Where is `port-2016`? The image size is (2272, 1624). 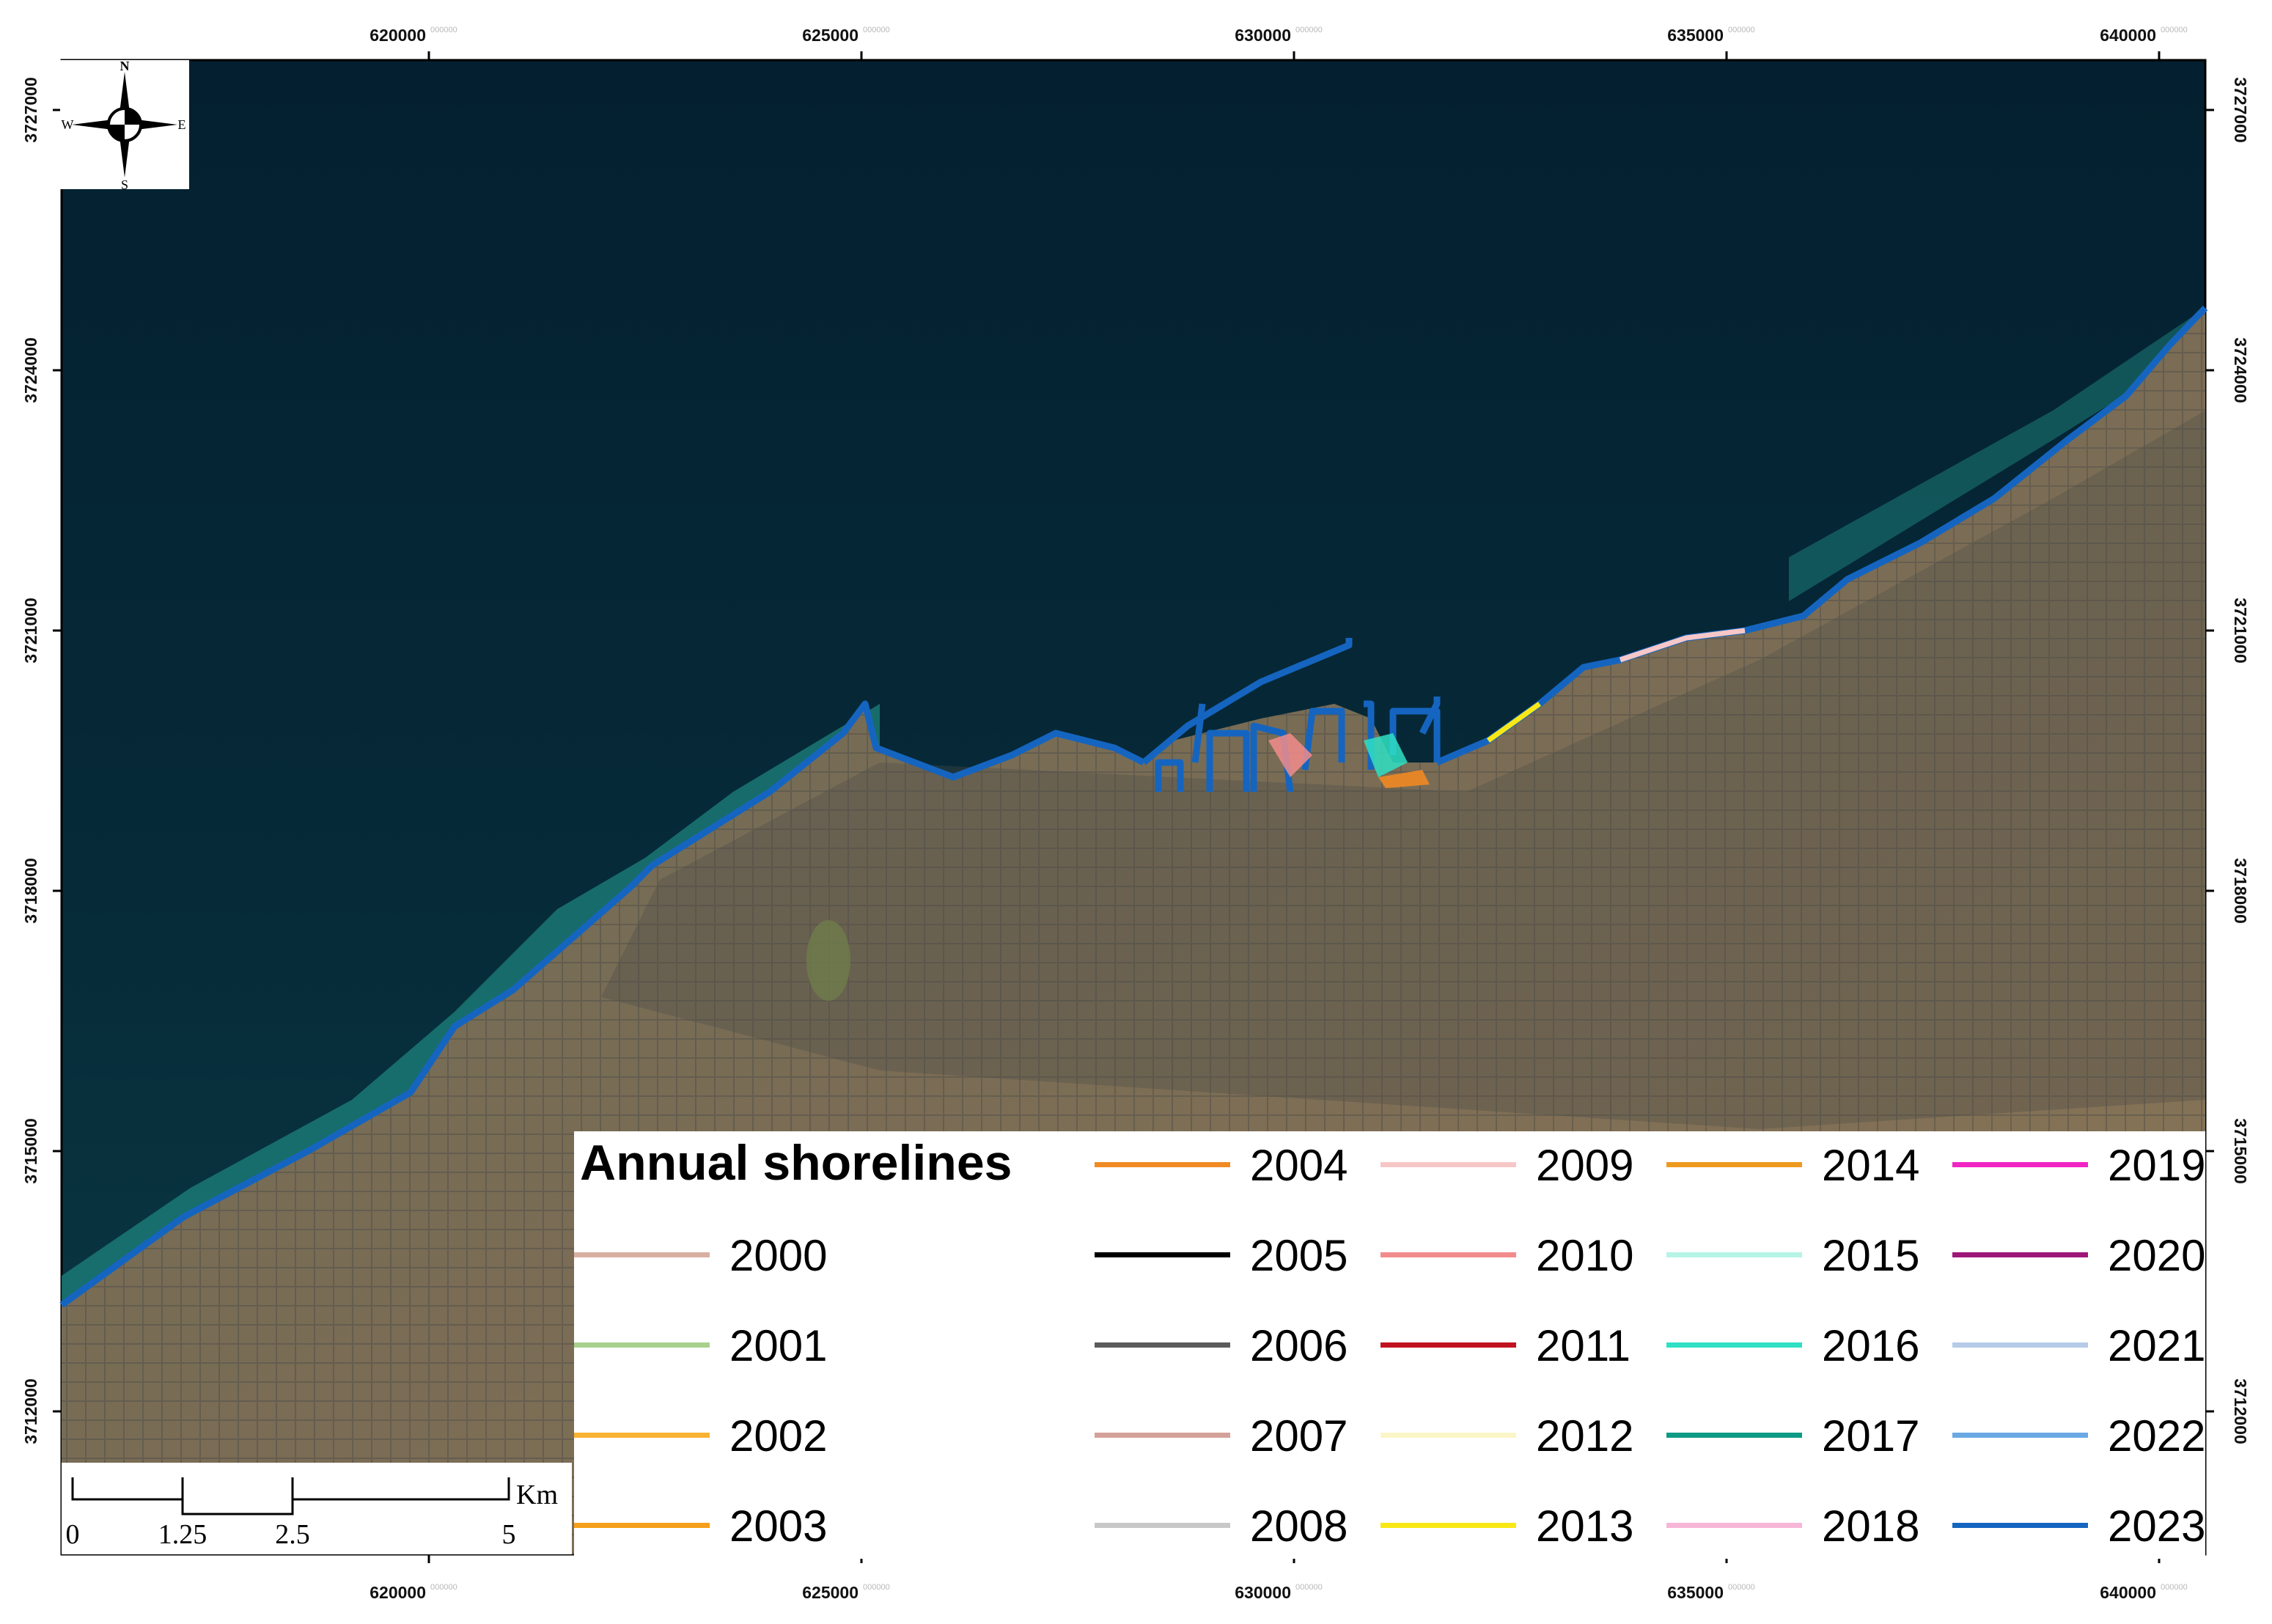
port-2016 is located at coordinates (1386, 755).